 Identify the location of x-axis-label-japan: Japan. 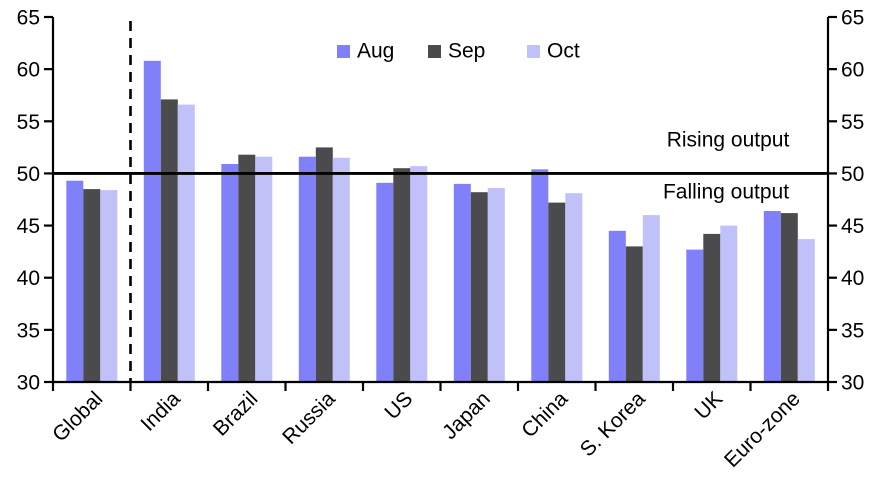
(466, 415).